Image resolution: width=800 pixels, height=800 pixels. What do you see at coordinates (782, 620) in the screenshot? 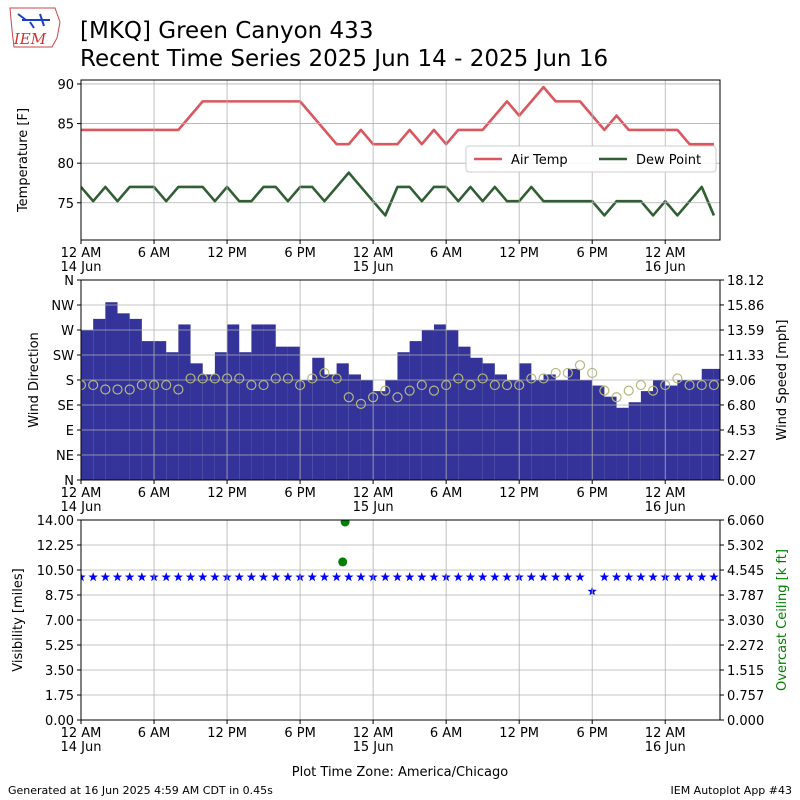
I see `y2-axis-label: Overcast Ceiling [k ft]` at bounding box center [782, 620].